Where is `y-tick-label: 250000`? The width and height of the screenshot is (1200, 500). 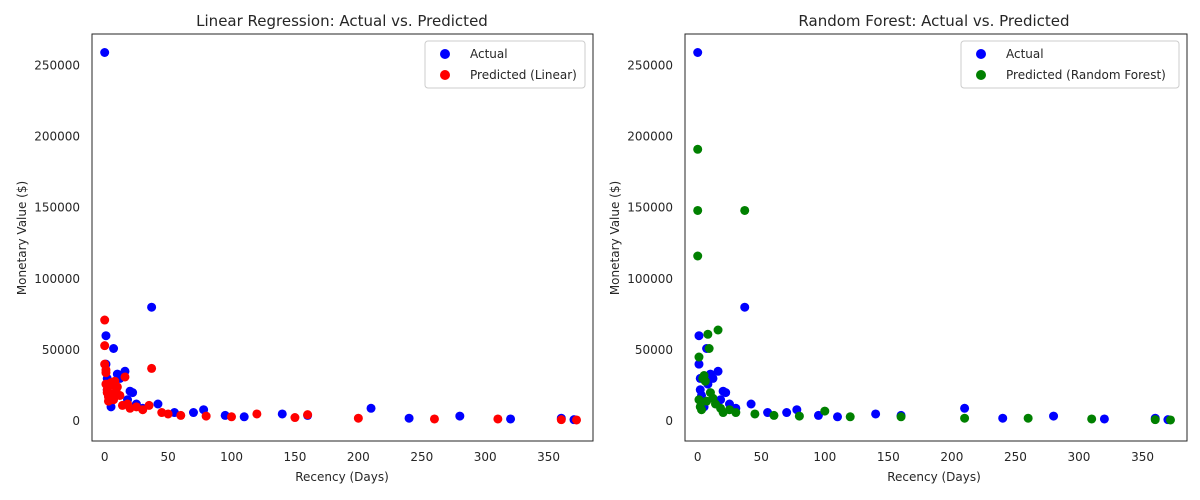 y-tick-label: 250000 is located at coordinates (57, 65).